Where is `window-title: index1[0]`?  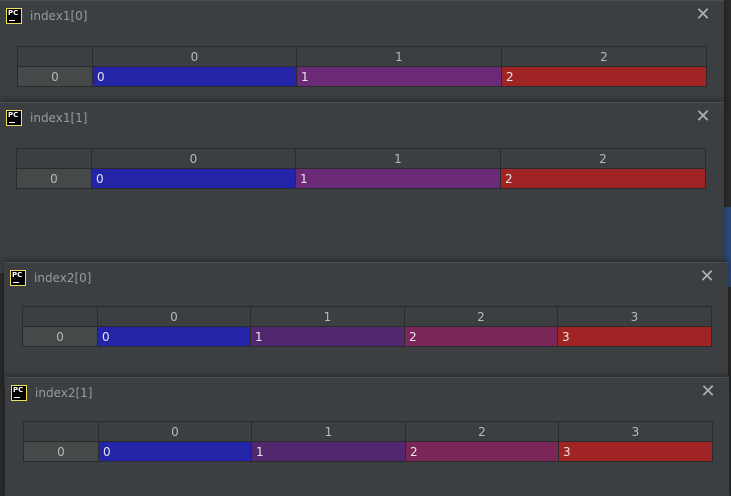
window-title: index1[0] is located at coordinates (59, 16).